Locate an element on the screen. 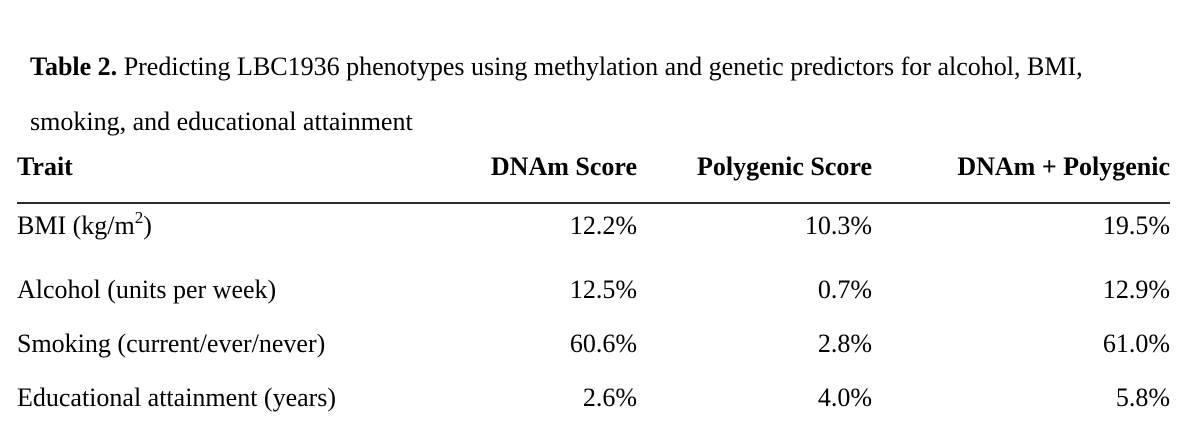 This screenshot has width=1198, height=446. trait-cell: Alcohol (units per week) is located at coordinates (227, 290).